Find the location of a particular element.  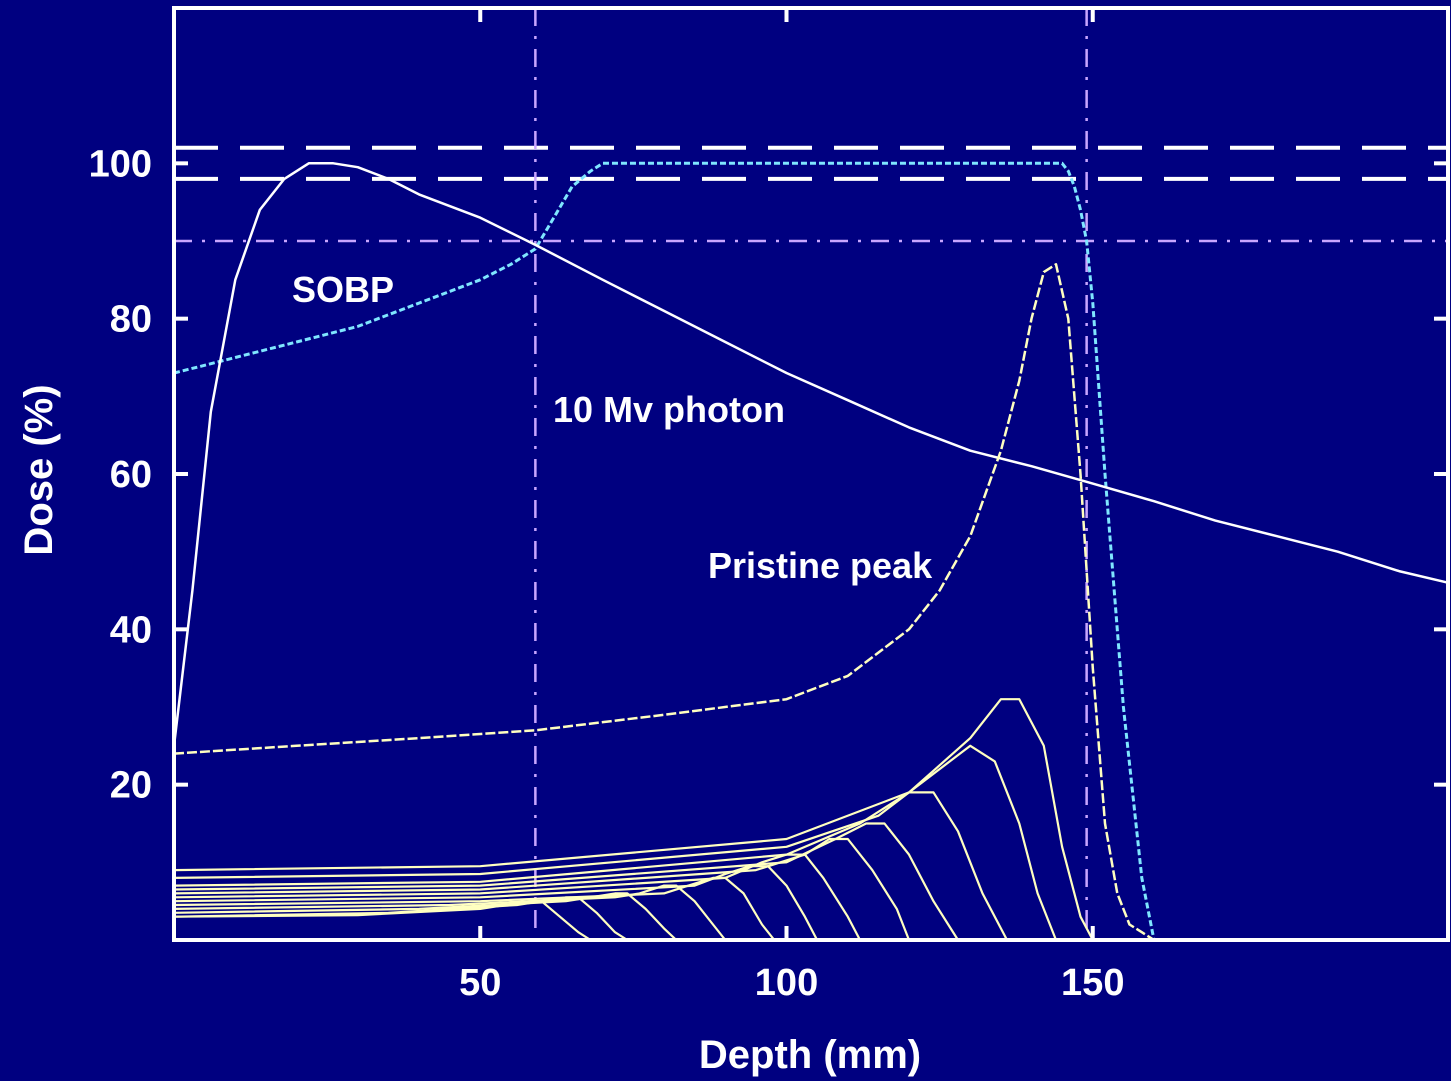

x-tick-label: 150 is located at coordinates (1092, 983).